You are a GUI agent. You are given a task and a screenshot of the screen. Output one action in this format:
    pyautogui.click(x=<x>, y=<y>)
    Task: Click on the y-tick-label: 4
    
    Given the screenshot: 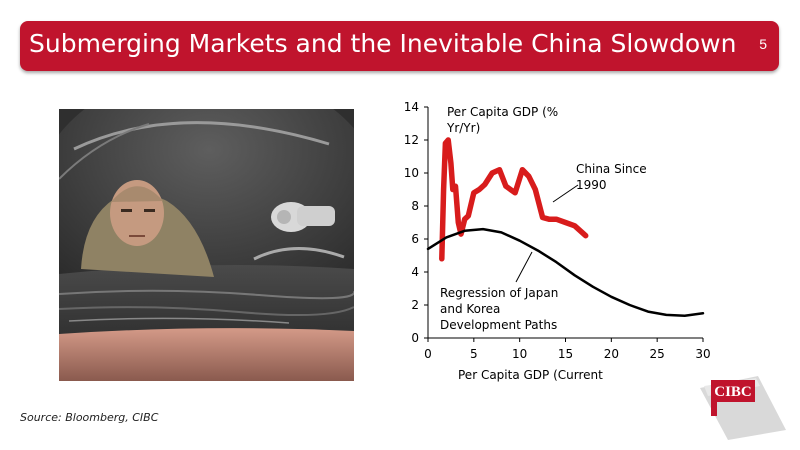 What is the action you would take?
    pyautogui.click(x=415, y=272)
    